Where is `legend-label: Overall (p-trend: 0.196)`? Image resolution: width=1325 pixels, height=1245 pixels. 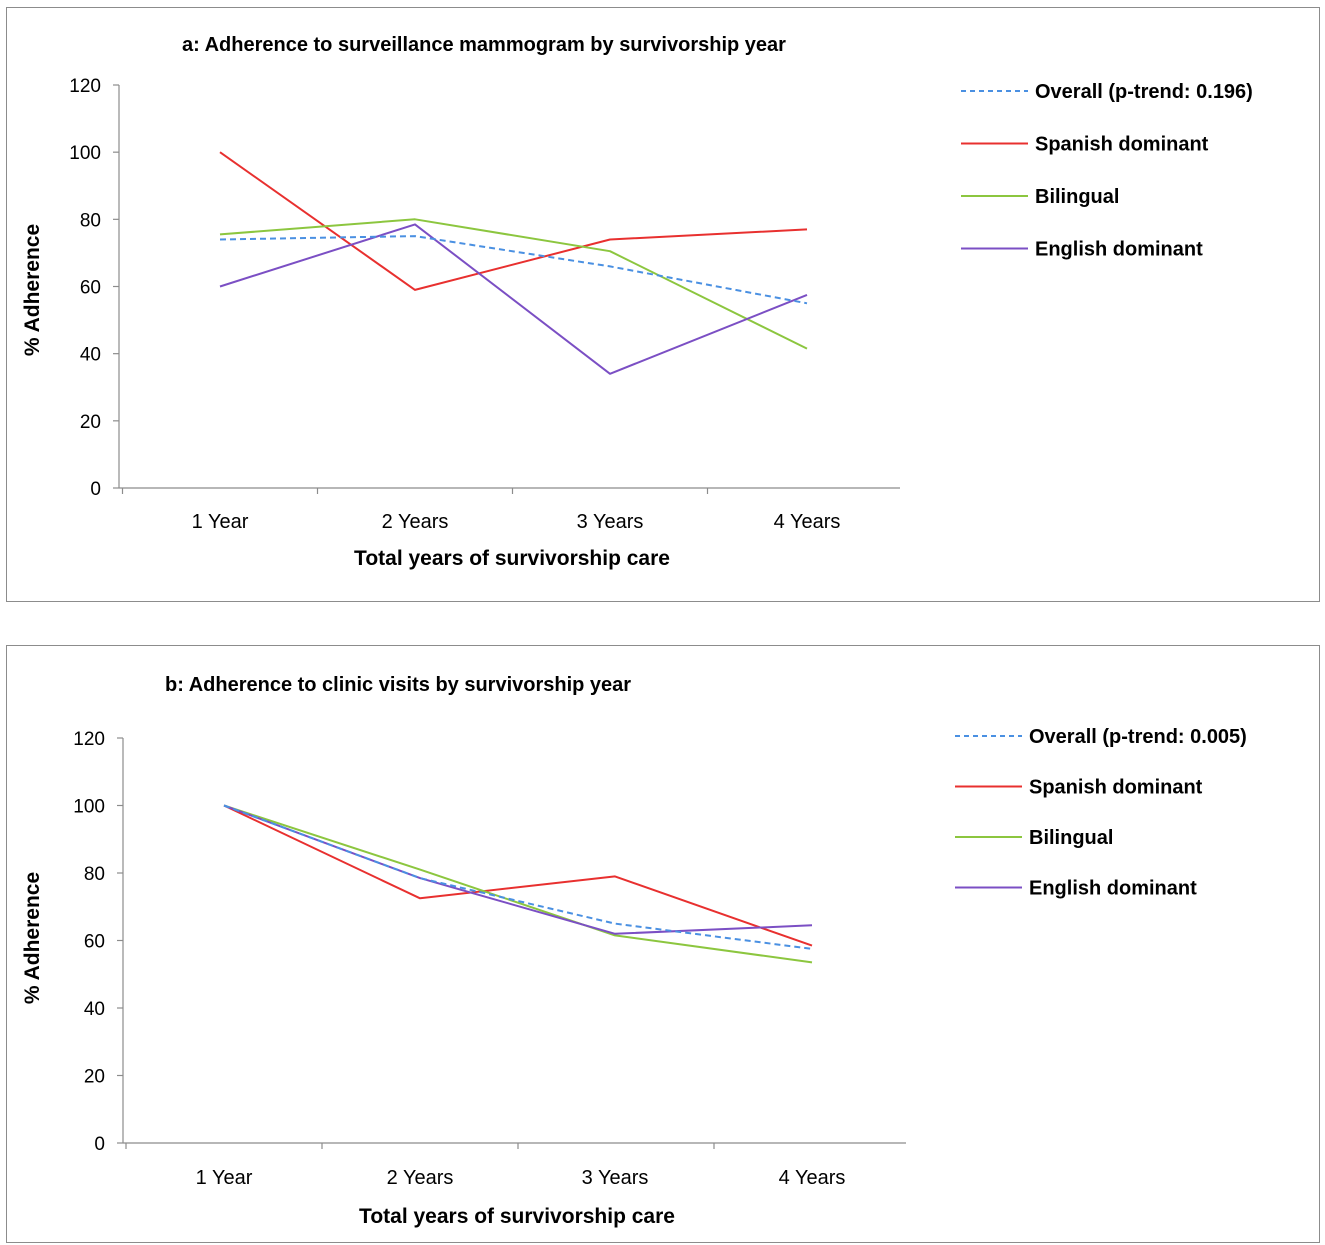 legend-label: Overall (p-trend: 0.196) is located at coordinates (1144, 92).